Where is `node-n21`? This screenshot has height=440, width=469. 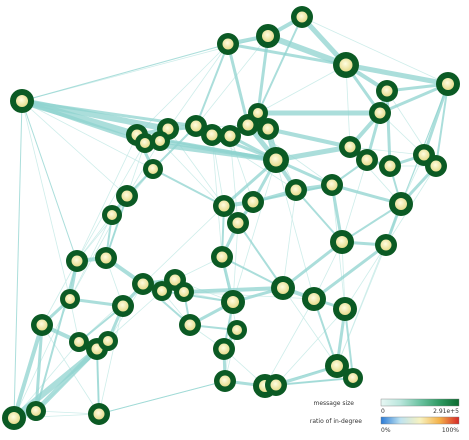 node-n21 is located at coordinates (350, 147).